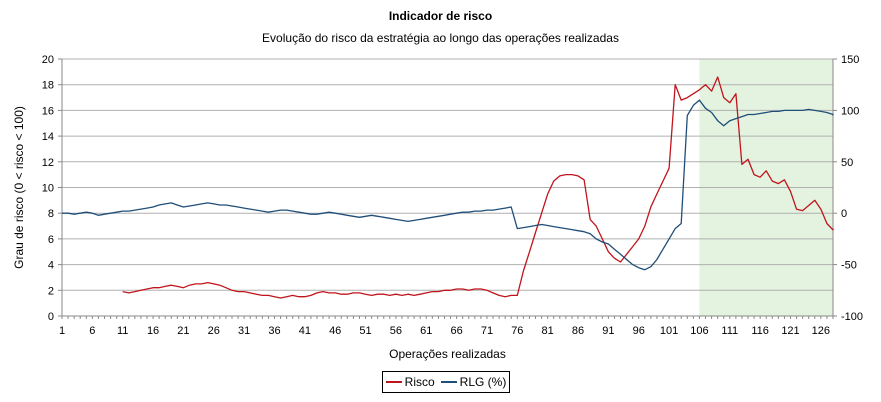 This screenshot has height=402, width=881. What do you see at coordinates (426, 331) in the screenshot?
I see `x-tick-label: 61` at bounding box center [426, 331].